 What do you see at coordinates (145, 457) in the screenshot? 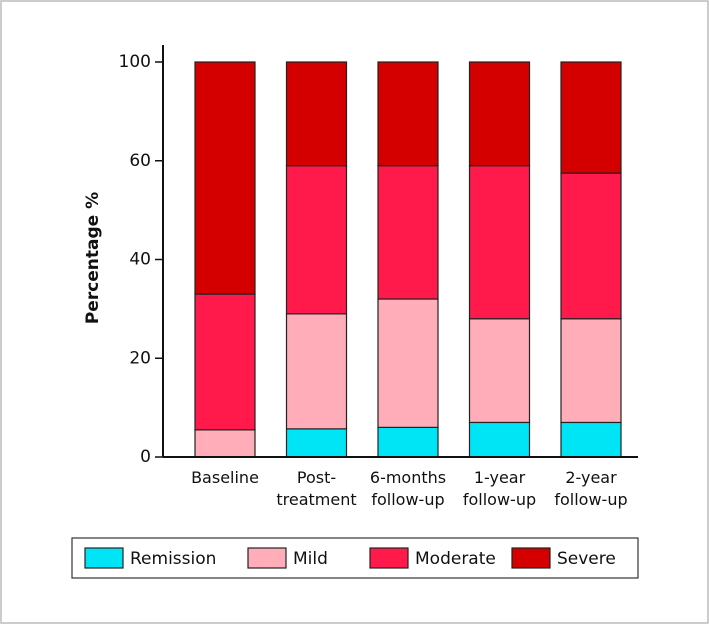
I see `y-tick-label: 0` at bounding box center [145, 457].